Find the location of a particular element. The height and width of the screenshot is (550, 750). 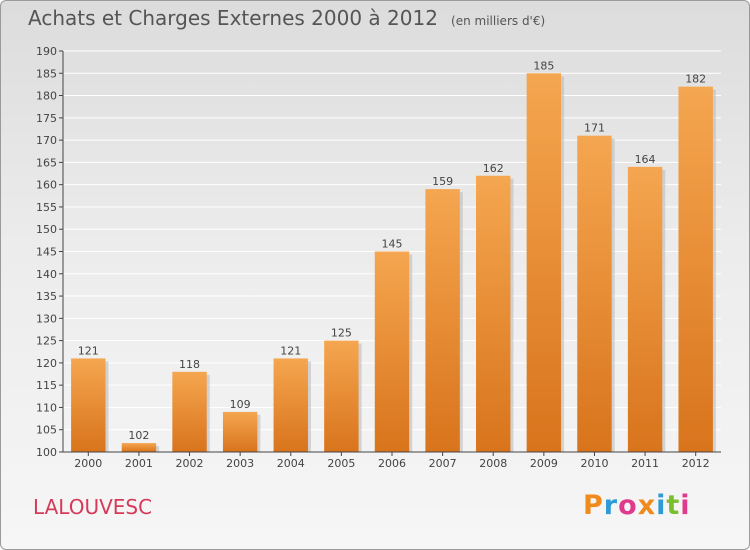

data-label: 182 is located at coordinates (695, 79).